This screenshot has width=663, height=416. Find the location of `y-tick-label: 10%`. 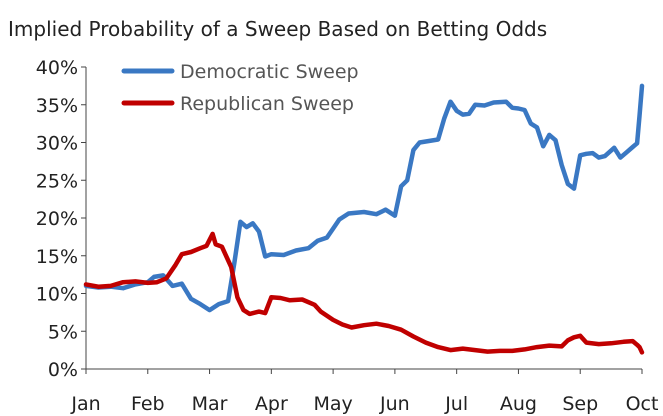

y-tick-label: 10% is located at coordinates (57, 295).